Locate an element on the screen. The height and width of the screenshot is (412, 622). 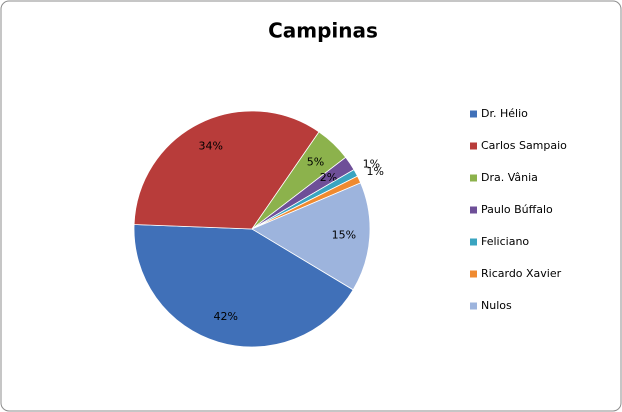
data-label: 34% is located at coordinates (211, 146).